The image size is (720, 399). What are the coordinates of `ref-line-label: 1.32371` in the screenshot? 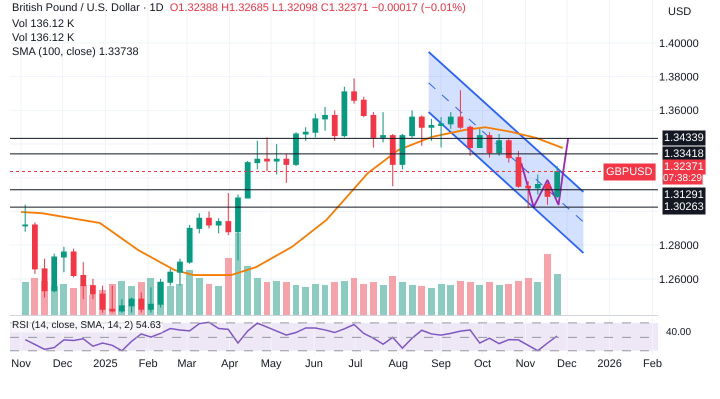 It's located at (684, 167).